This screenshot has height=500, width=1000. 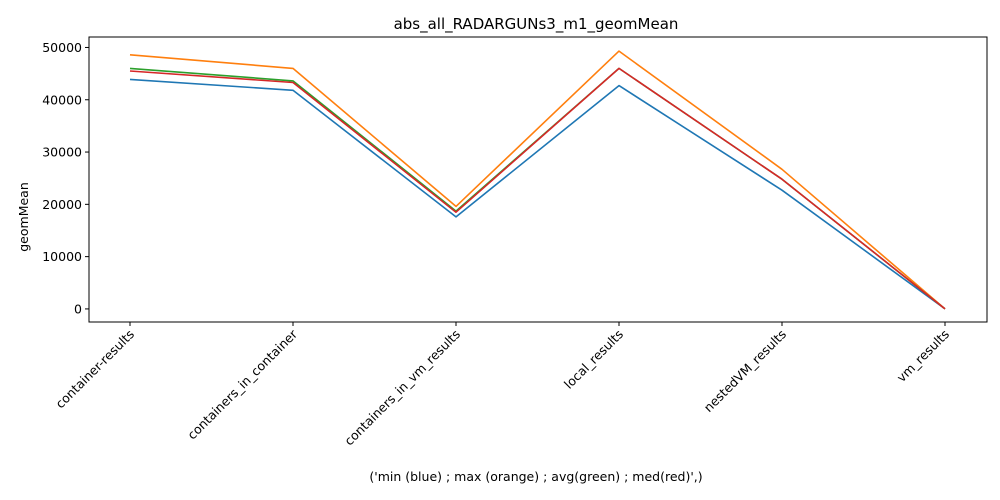 What do you see at coordinates (62, 99) in the screenshot?
I see `y-tick-label: 40000` at bounding box center [62, 99].